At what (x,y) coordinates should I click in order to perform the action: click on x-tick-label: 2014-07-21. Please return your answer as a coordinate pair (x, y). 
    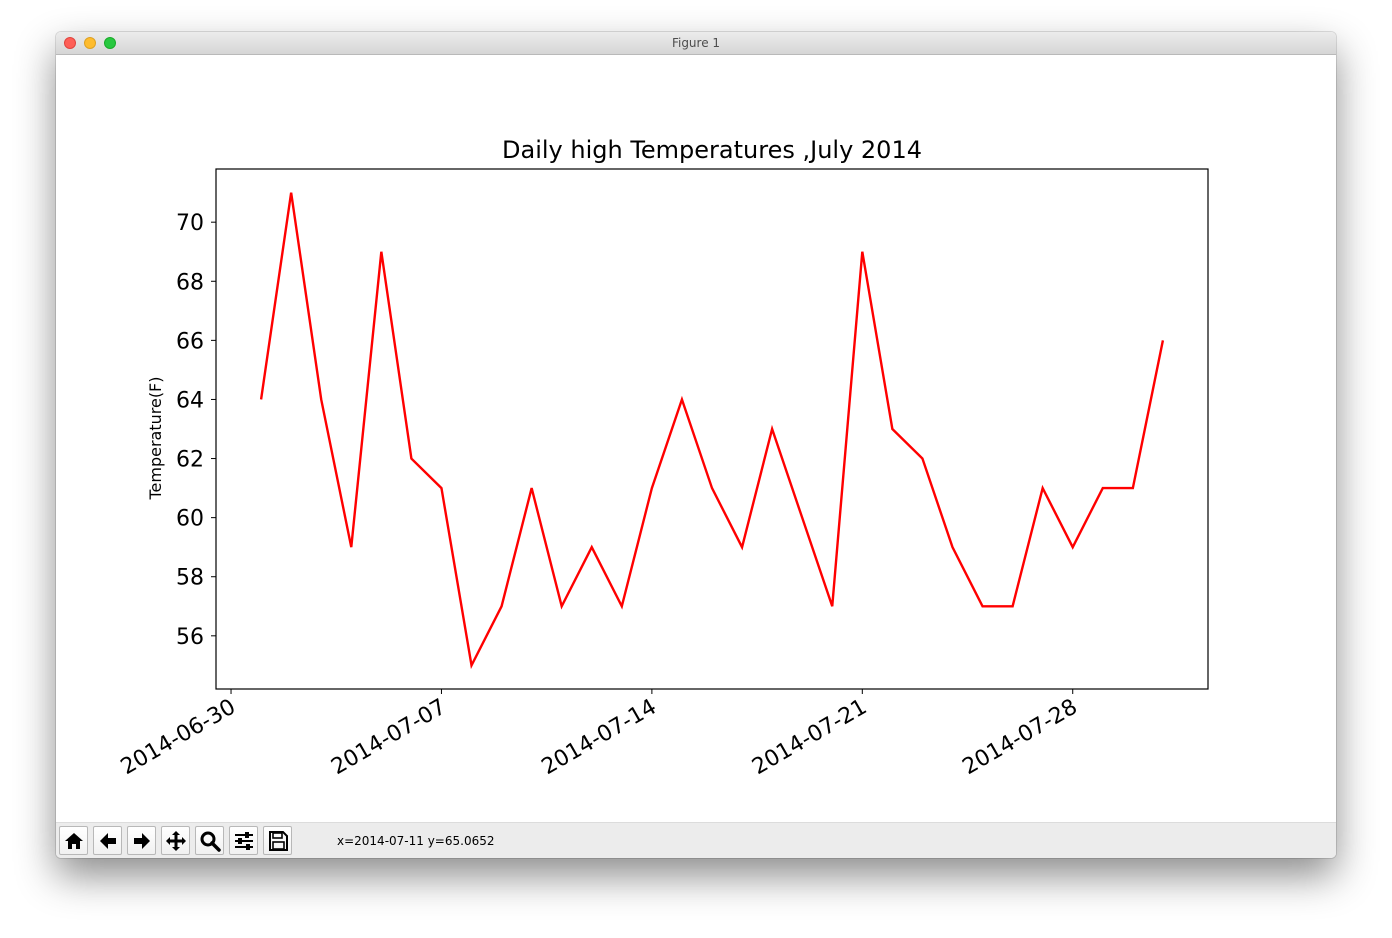
    Looking at the image, I should click on (809, 738).